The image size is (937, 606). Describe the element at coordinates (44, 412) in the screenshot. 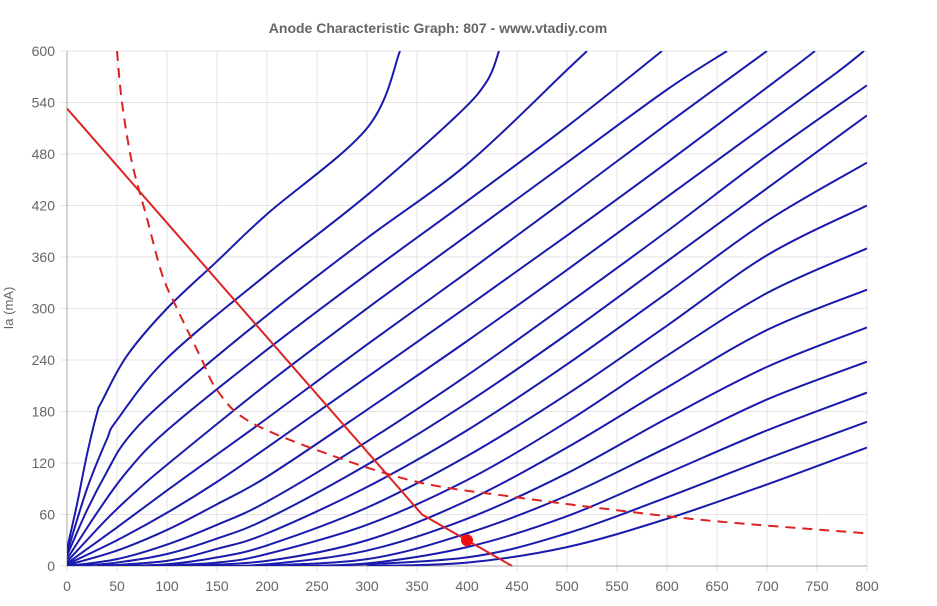

I see `y-tick-label: 180` at that location.